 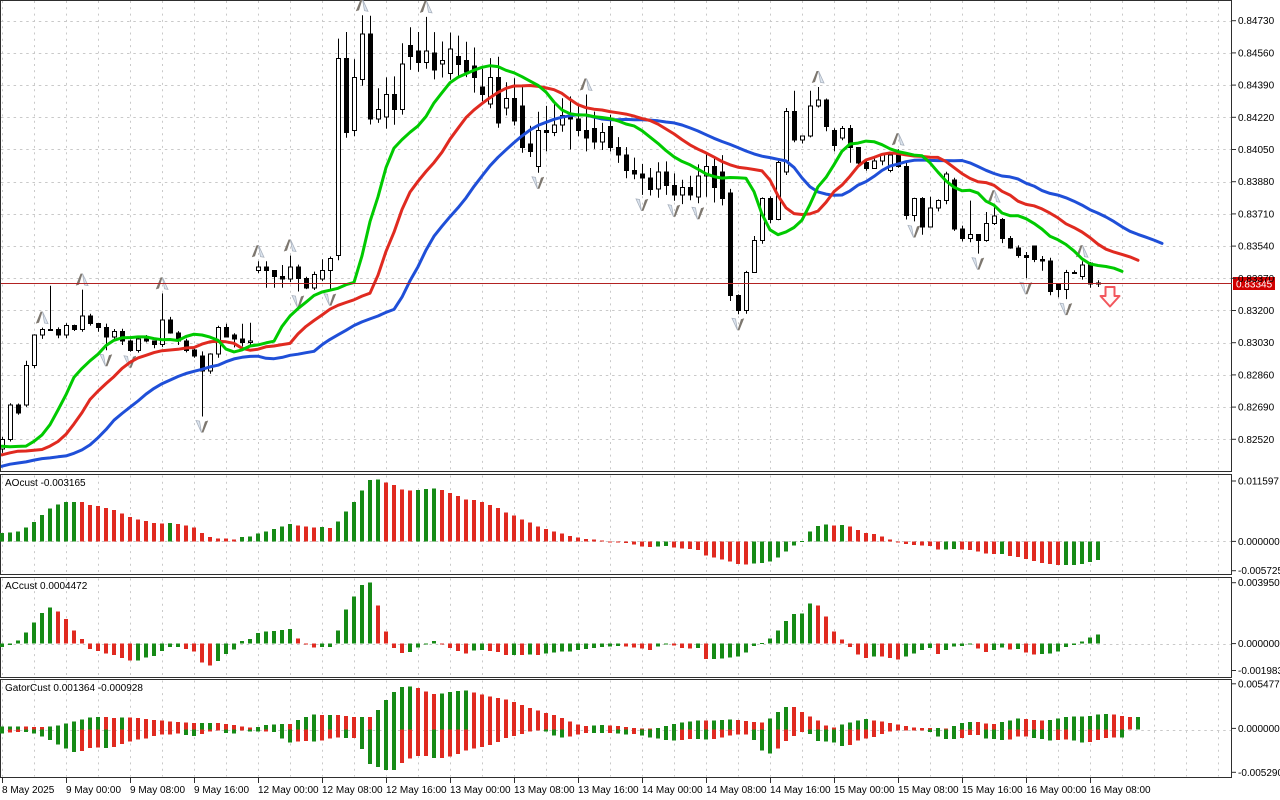 I want to click on svg-text: -0.0019834, so click(x=1259, y=671).